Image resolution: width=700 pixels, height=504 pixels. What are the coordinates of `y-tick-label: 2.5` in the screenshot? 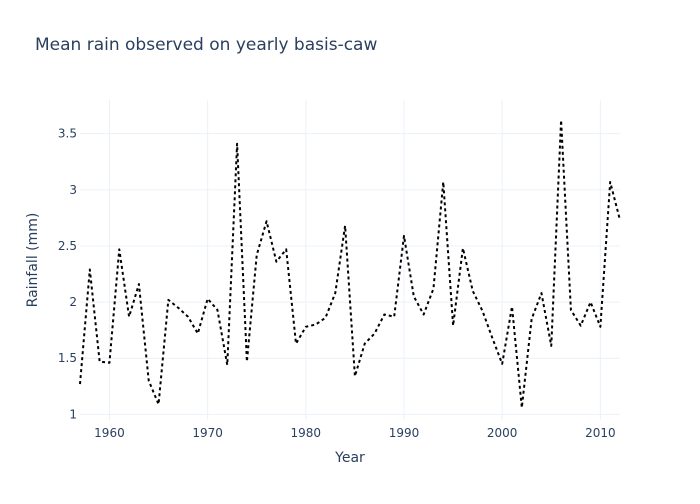 It's located at (67, 246).